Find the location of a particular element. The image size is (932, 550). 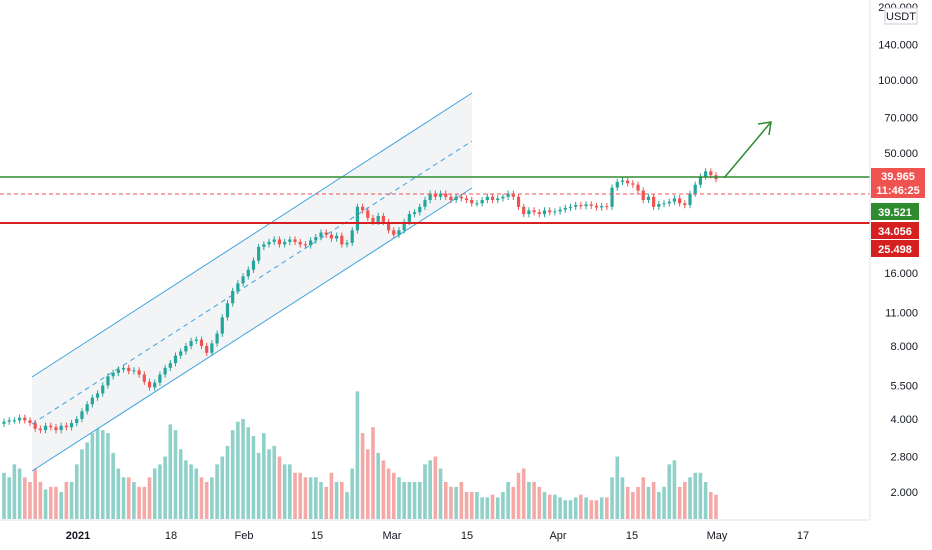

price-badge-low-bg is located at coordinates (895, 248).